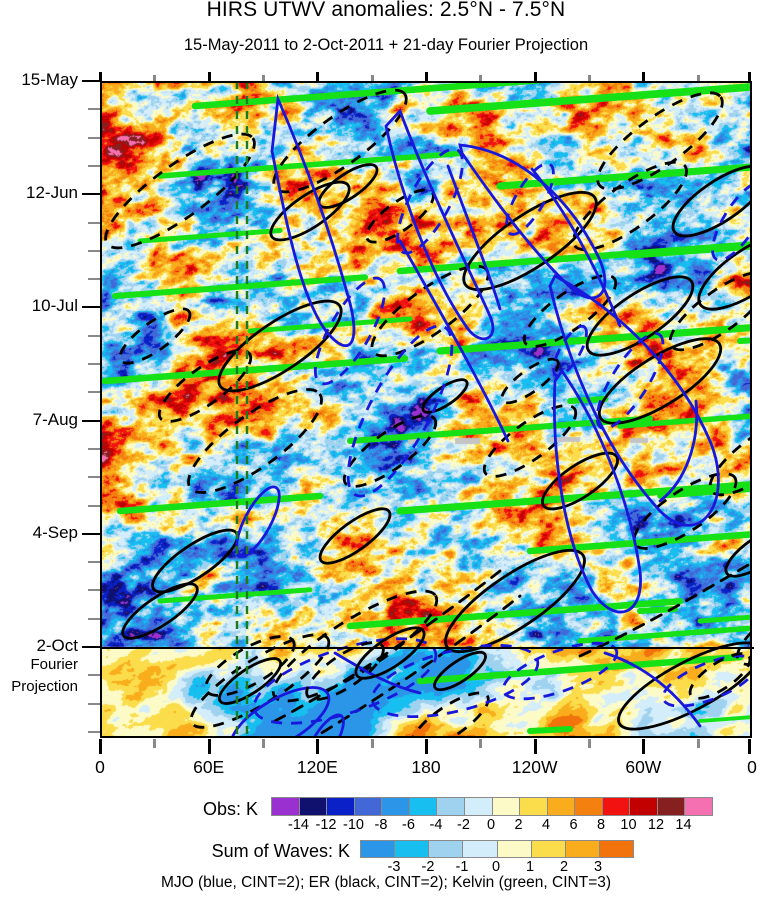 This screenshot has height=899, width=772. Describe the element at coordinates (656, 825) in the screenshot. I see `colorbar-obs-tick-label: 12` at that location.